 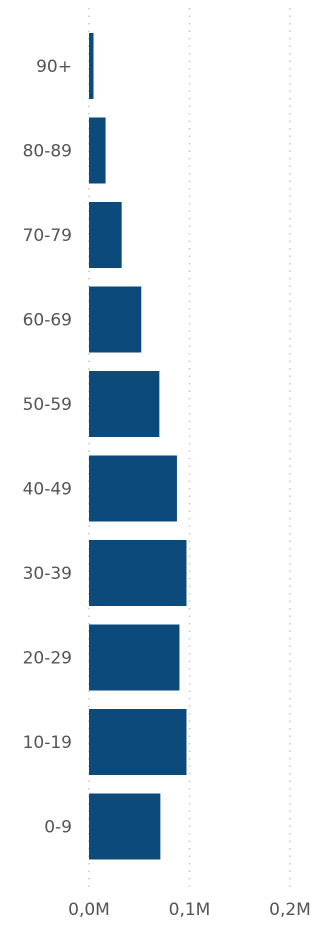 What do you see at coordinates (89, 910) in the screenshot?
I see `x-tick-label-0: 0,0M` at bounding box center [89, 910].